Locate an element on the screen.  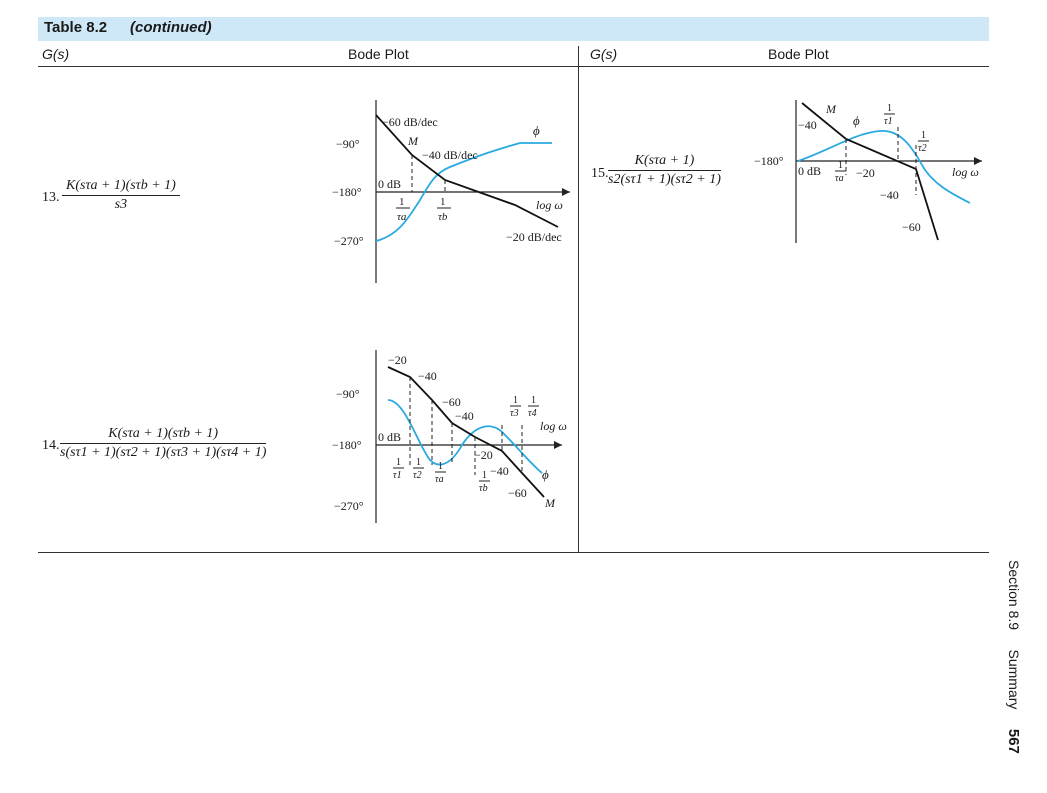
plot14-slope-60a: −60 is located at coordinates (451, 402).